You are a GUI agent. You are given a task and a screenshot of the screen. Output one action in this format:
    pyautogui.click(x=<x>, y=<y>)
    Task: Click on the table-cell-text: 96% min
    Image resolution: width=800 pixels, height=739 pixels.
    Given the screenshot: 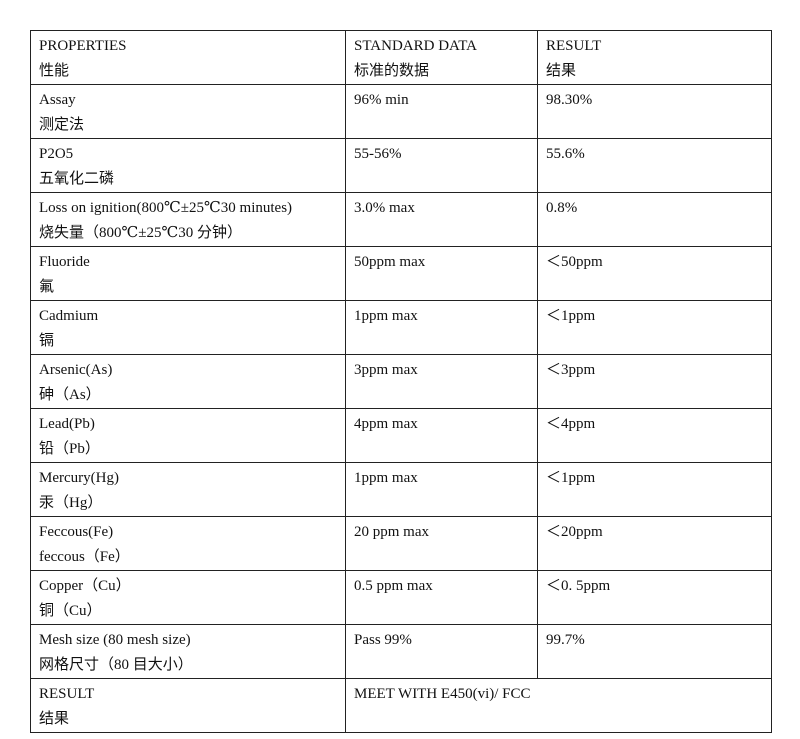 What is the action you would take?
    pyautogui.click(x=381, y=100)
    